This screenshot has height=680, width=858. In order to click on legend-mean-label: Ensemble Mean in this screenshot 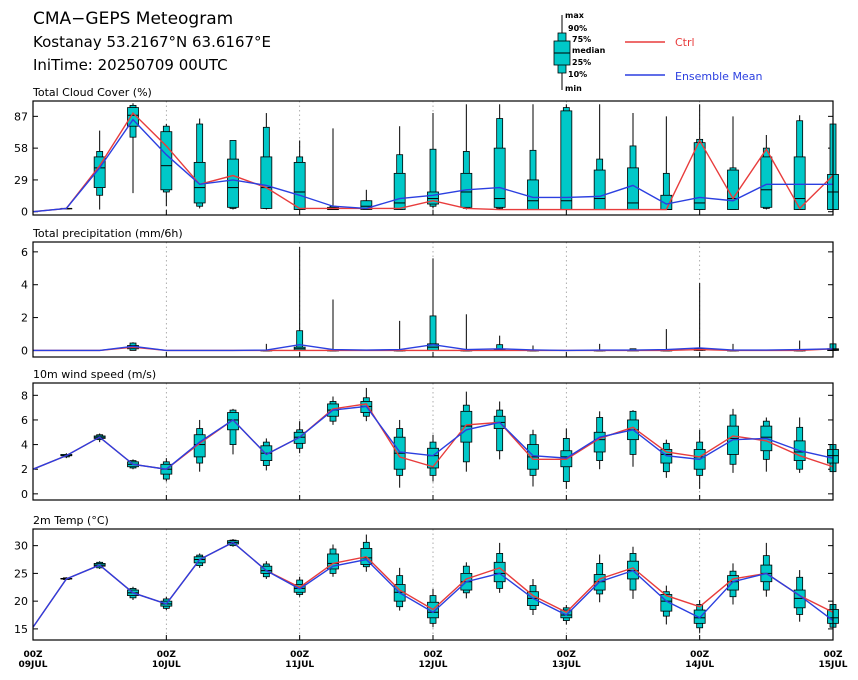, I will do `click(718, 76)`.